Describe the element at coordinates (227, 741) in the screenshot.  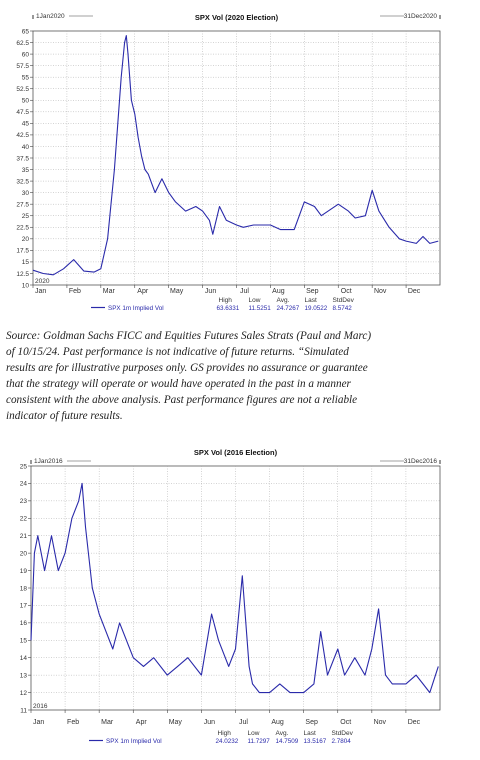
I see `stats-value: 24.0232` at that location.